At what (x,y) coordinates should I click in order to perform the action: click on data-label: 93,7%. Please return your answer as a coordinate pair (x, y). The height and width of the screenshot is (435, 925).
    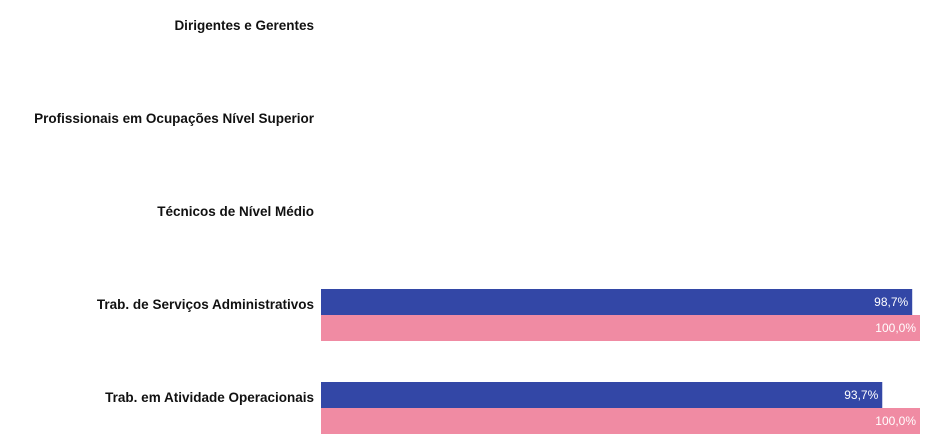
    Looking at the image, I should click on (861, 395).